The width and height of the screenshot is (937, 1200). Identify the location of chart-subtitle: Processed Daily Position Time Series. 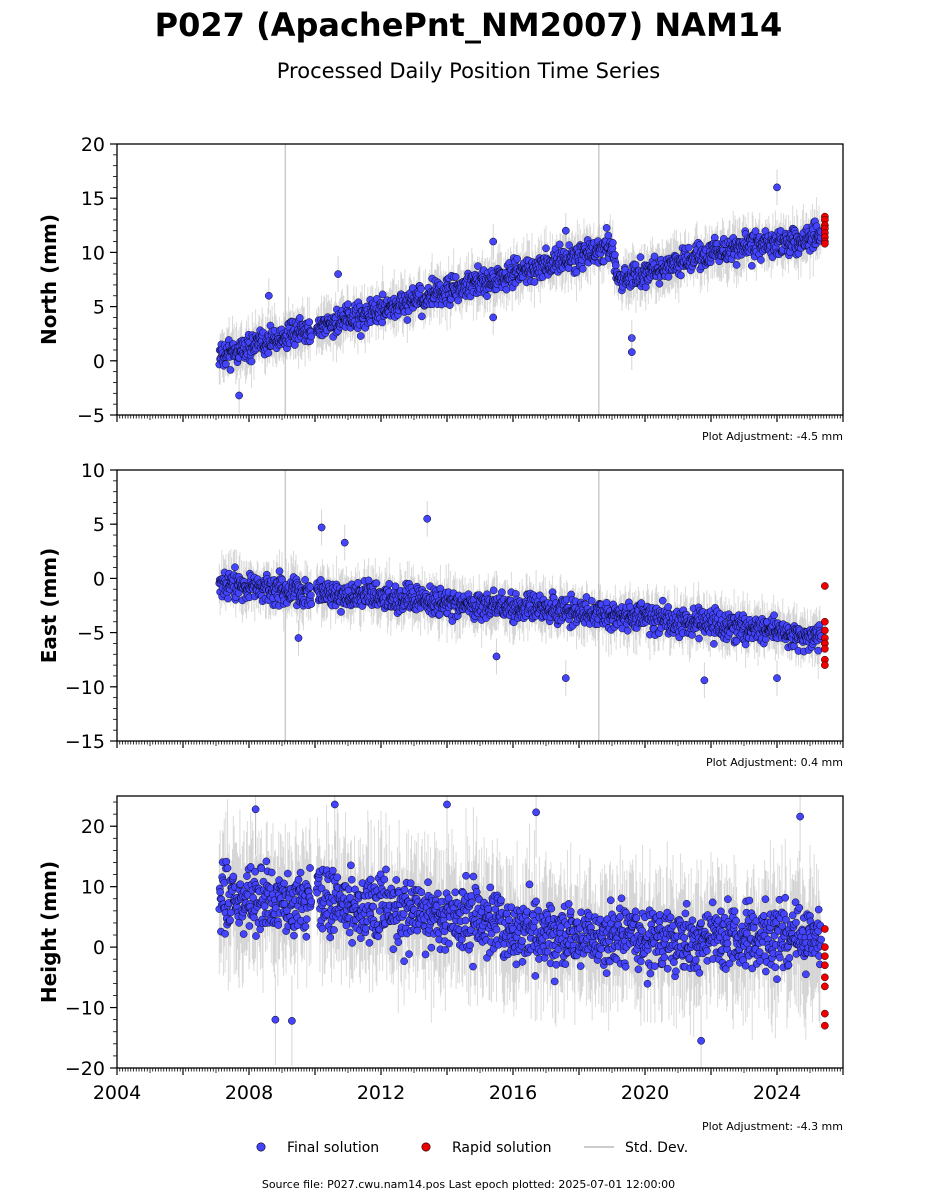
(469, 71).